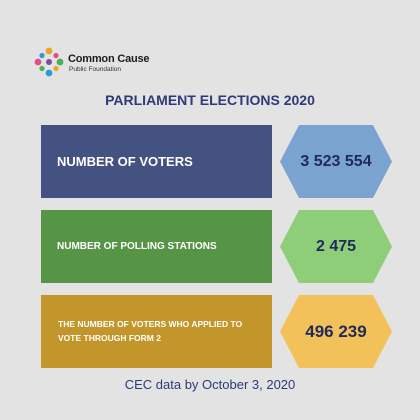 Image resolution: width=420 pixels, height=420 pixels. Describe the element at coordinates (95, 69) in the screenshot. I see `brand-subtitle: Public Foundation` at that location.